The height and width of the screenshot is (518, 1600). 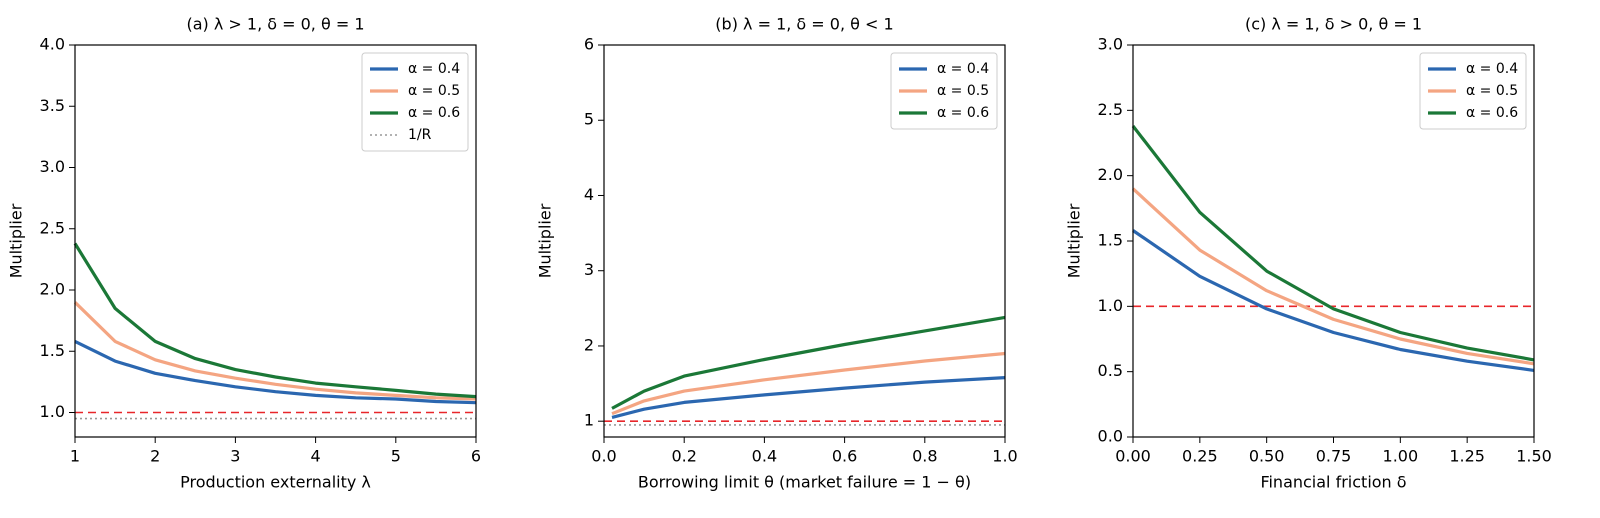 What do you see at coordinates (589, 420) in the screenshot?
I see `y-tick-label: 1` at bounding box center [589, 420].